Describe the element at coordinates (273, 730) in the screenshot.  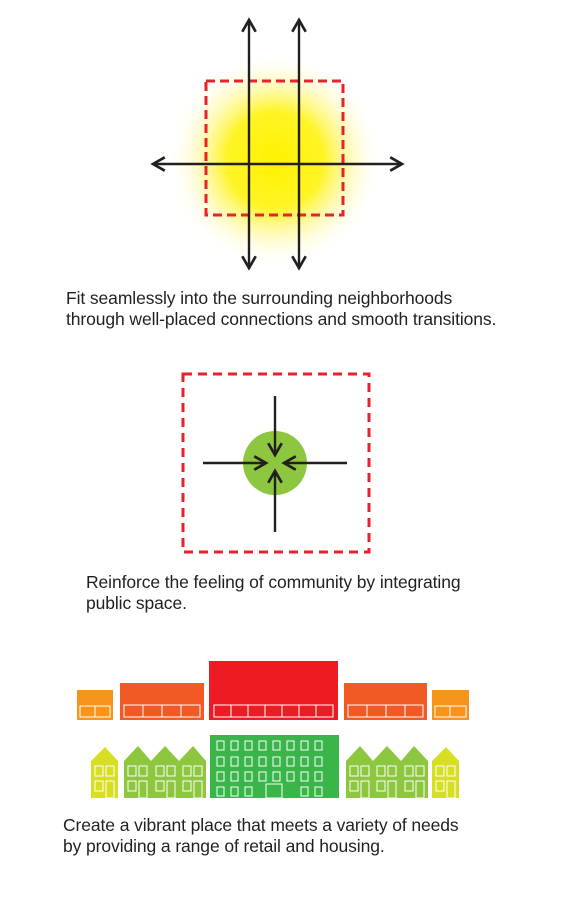
I see `retail-housing-illustration` at that location.